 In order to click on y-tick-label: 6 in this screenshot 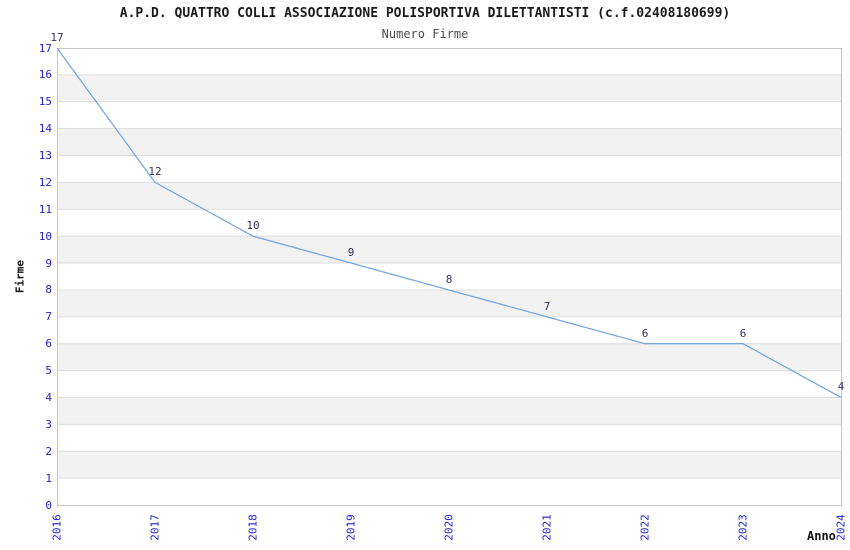, I will do `click(48, 344)`.